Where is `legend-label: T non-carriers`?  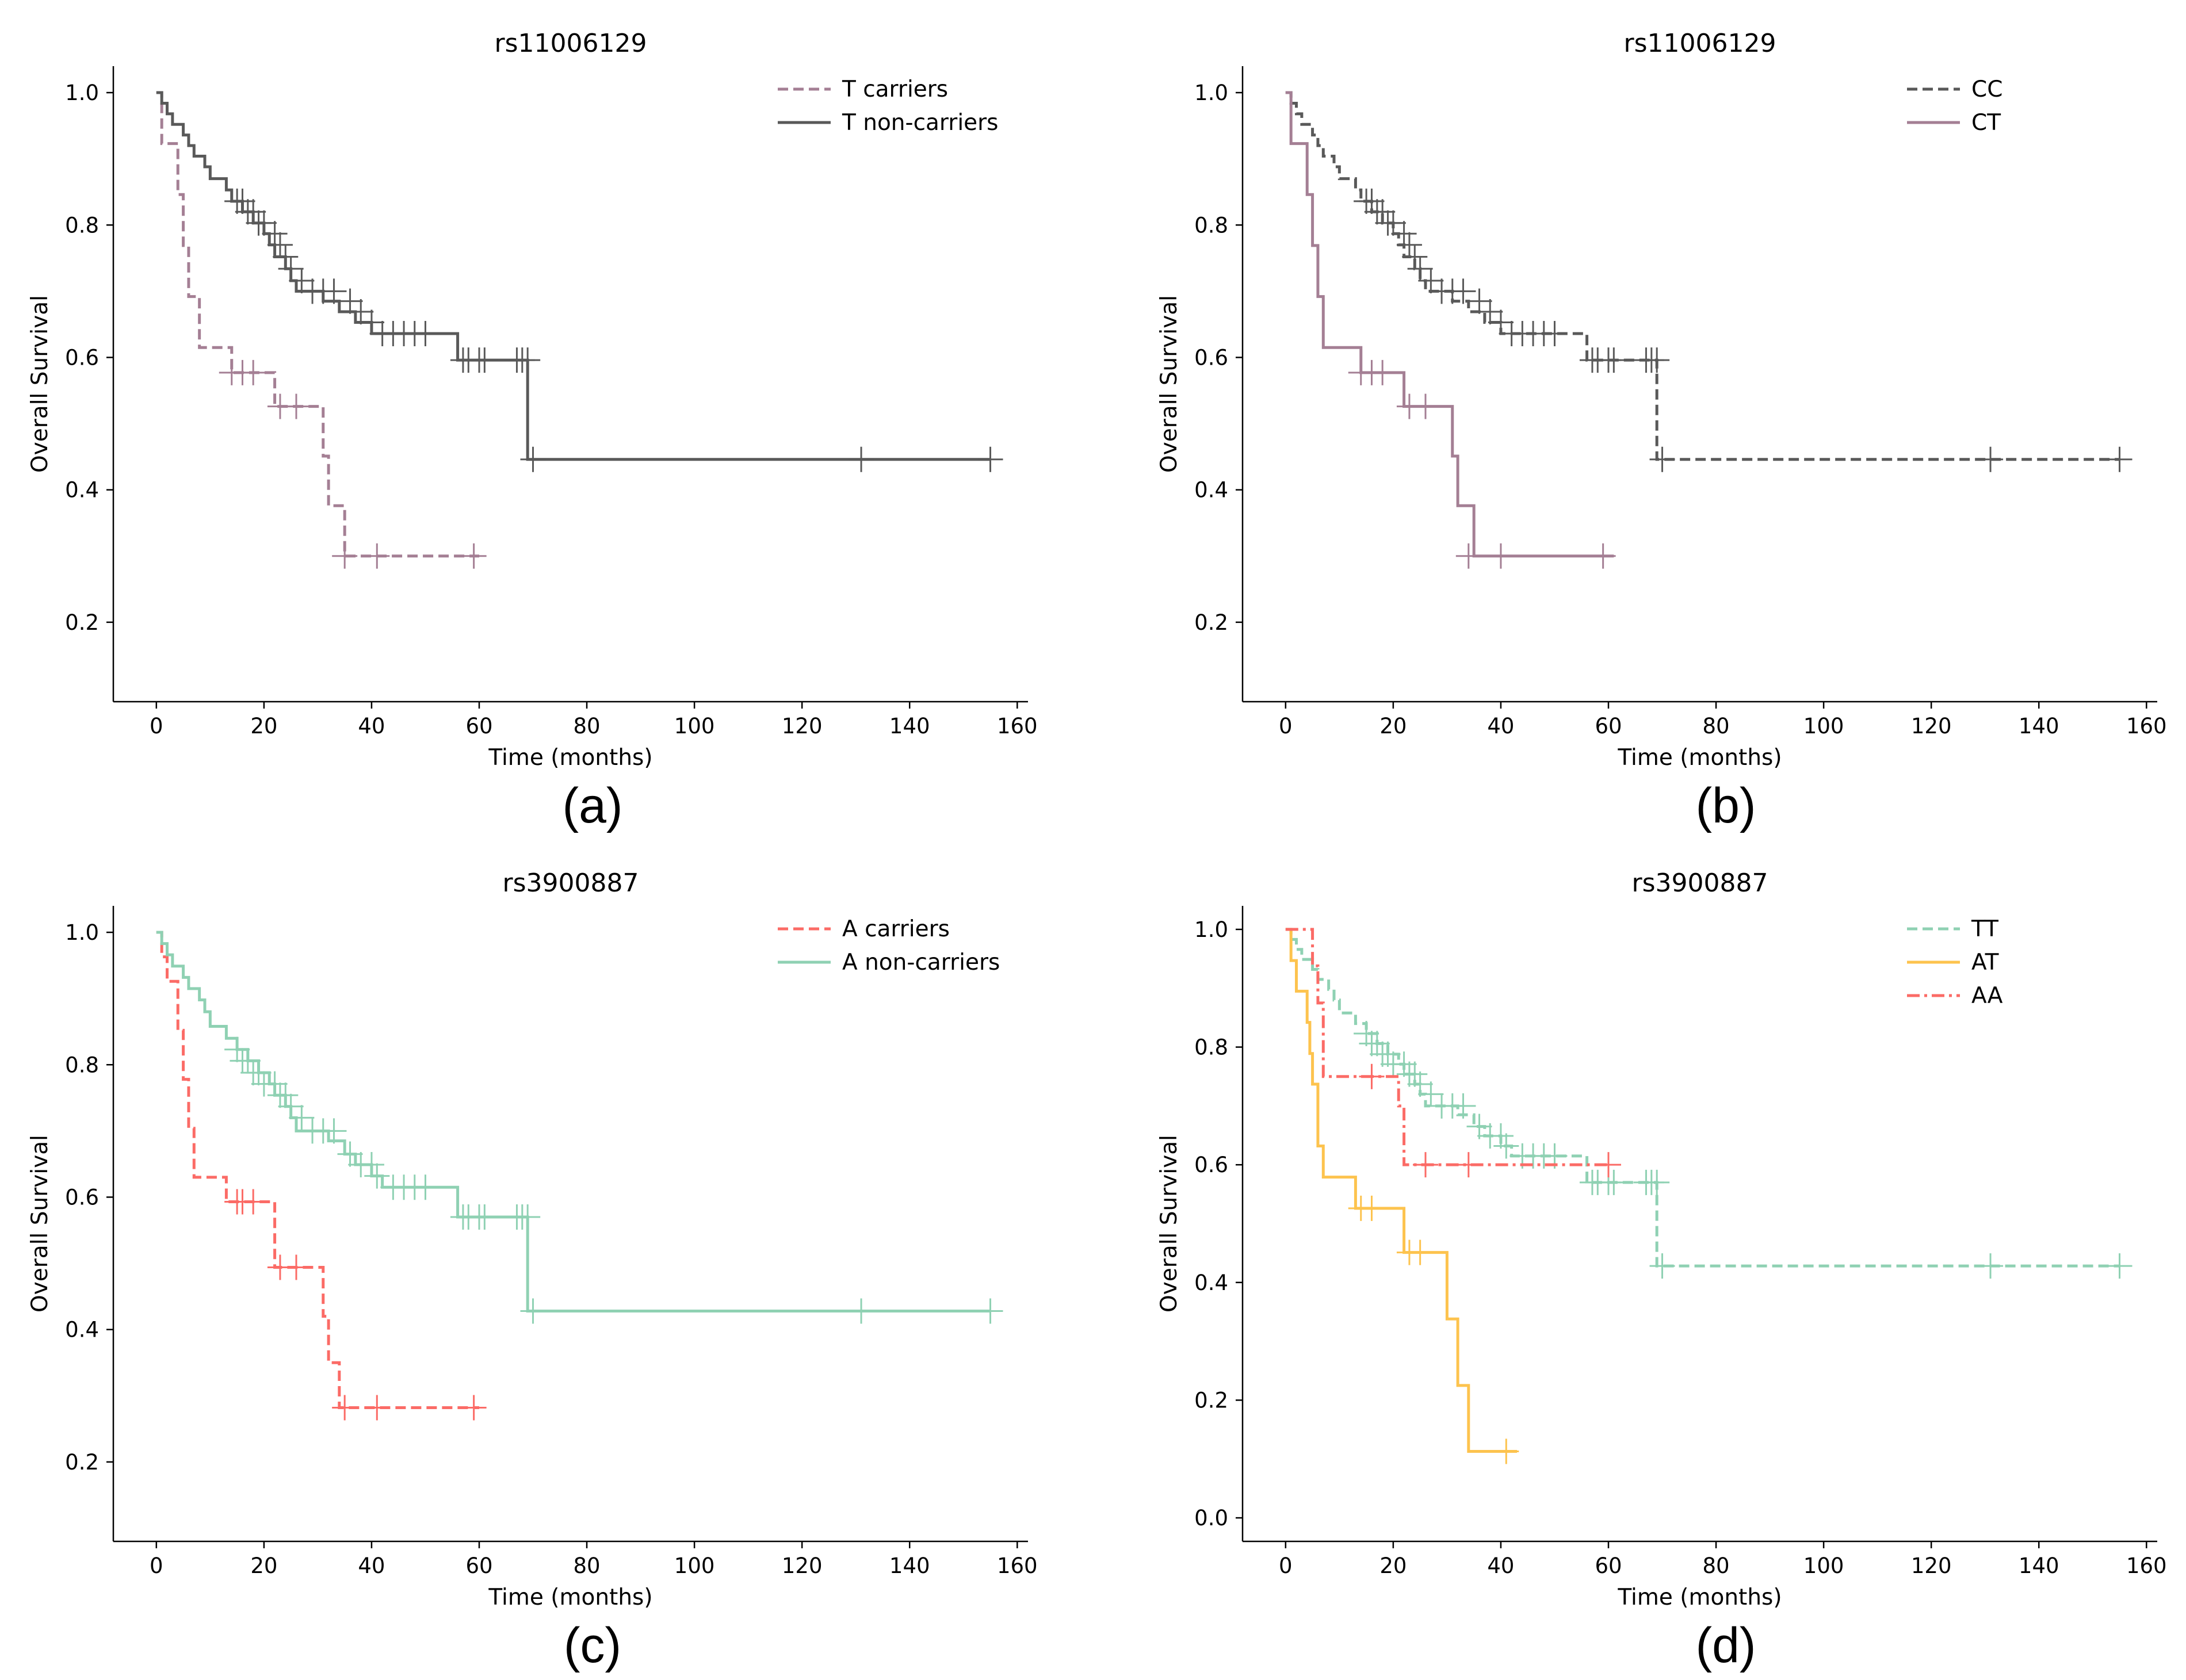
legend-label: T non-carriers is located at coordinates (920, 123).